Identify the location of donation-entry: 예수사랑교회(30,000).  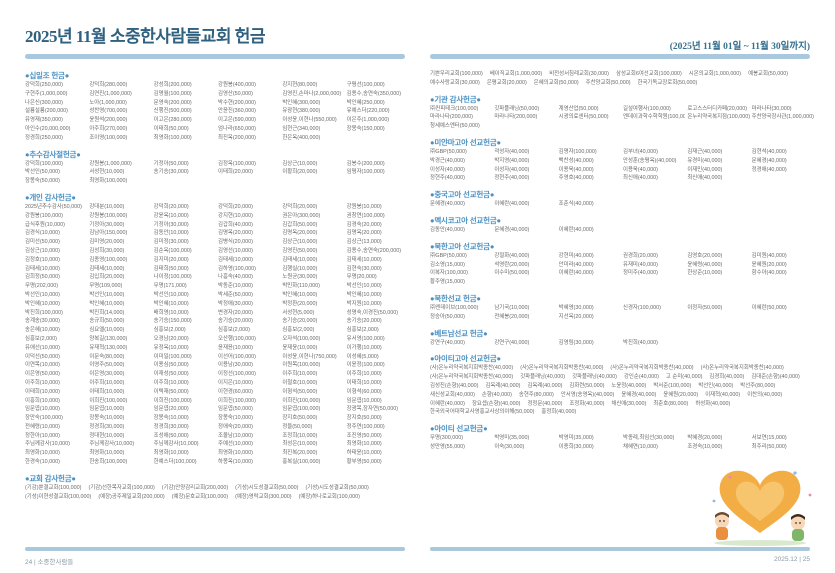
(455, 82).